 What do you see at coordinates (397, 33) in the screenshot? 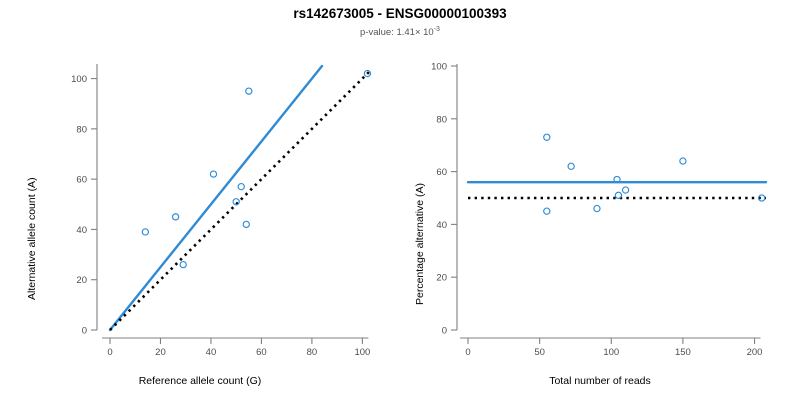
I see `pvalue-text: p-value: 1.41× 10` at bounding box center [397, 33].